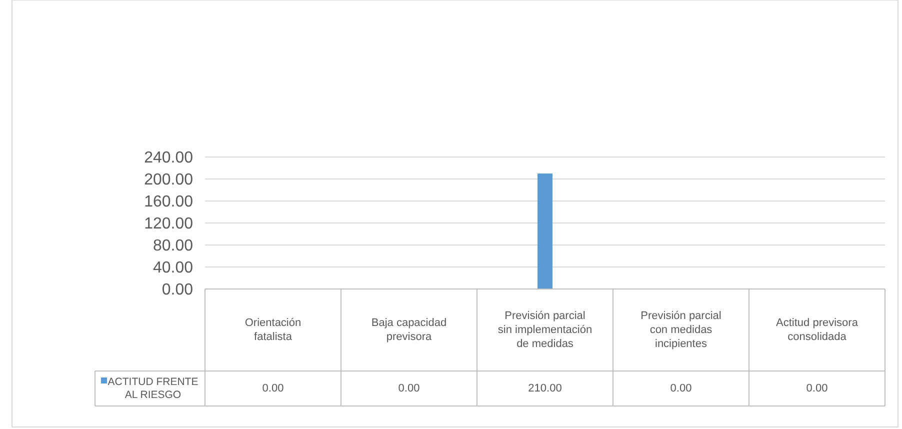  Describe the element at coordinates (169, 180) in the screenshot. I see `y-tick-label: 200.00` at that location.